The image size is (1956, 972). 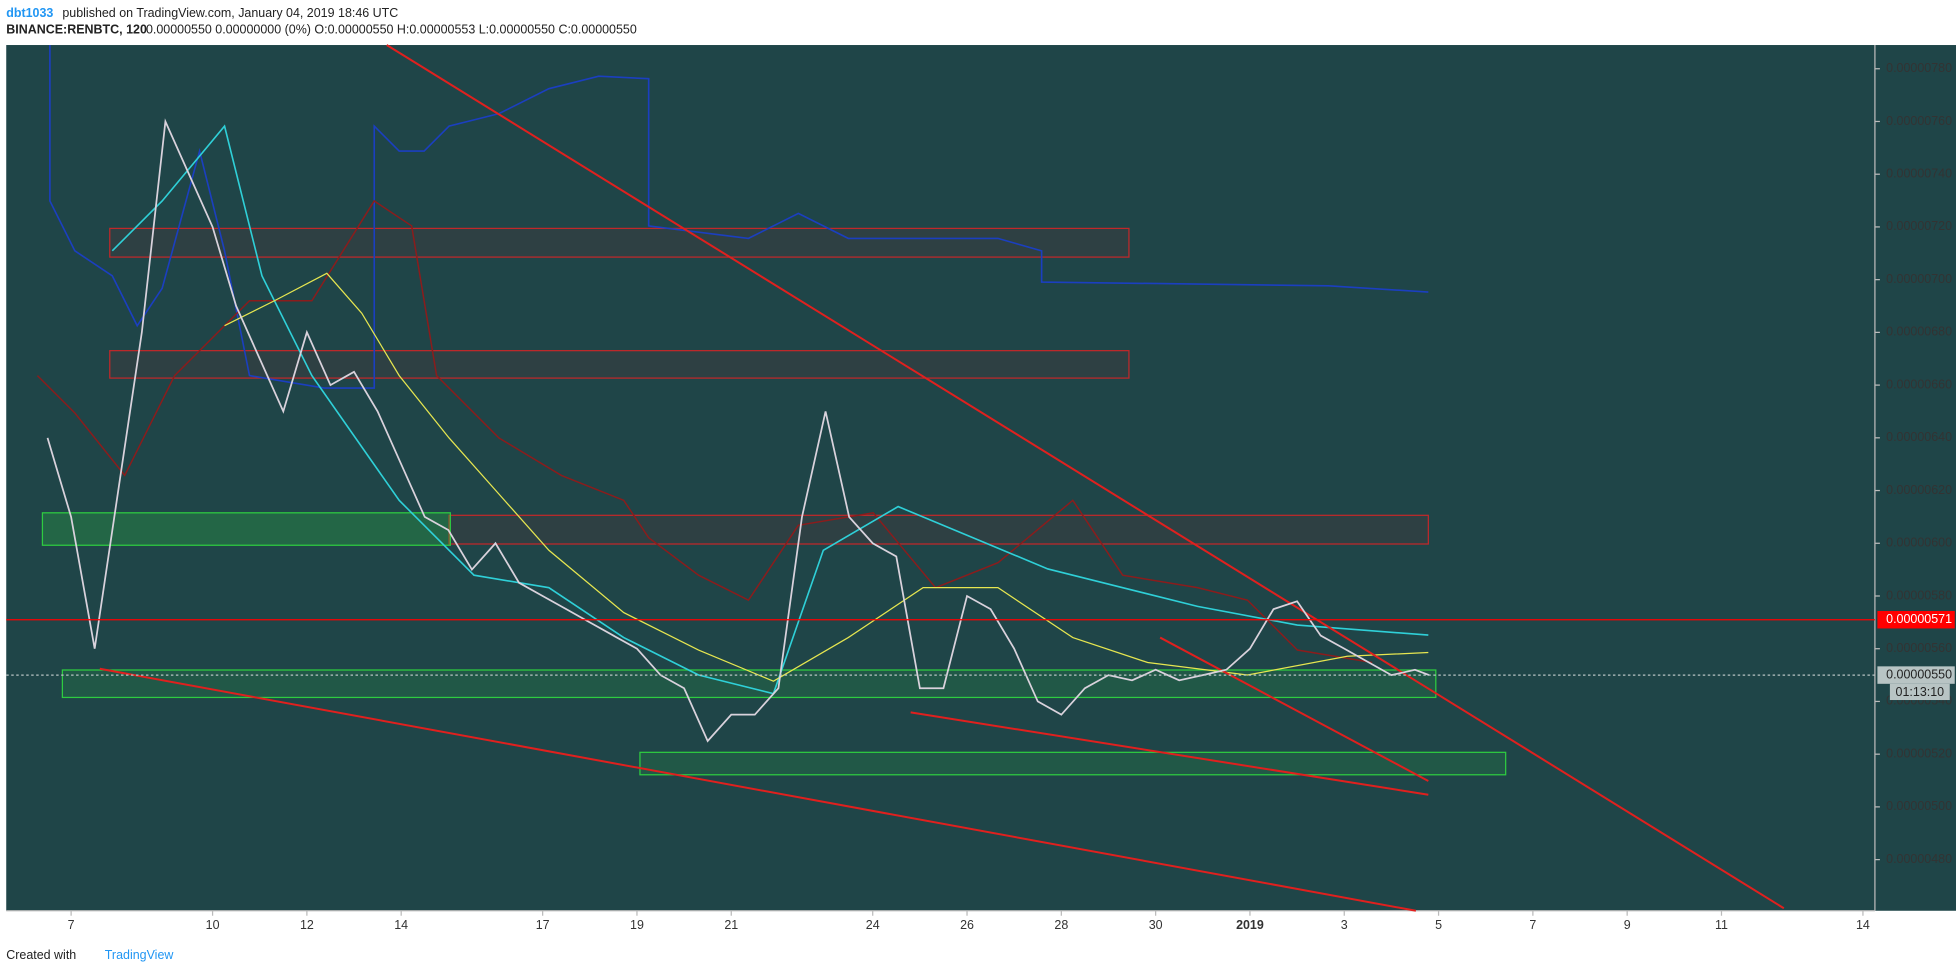 What do you see at coordinates (731, 925) in the screenshot?
I see `x-tick-label: 21` at bounding box center [731, 925].